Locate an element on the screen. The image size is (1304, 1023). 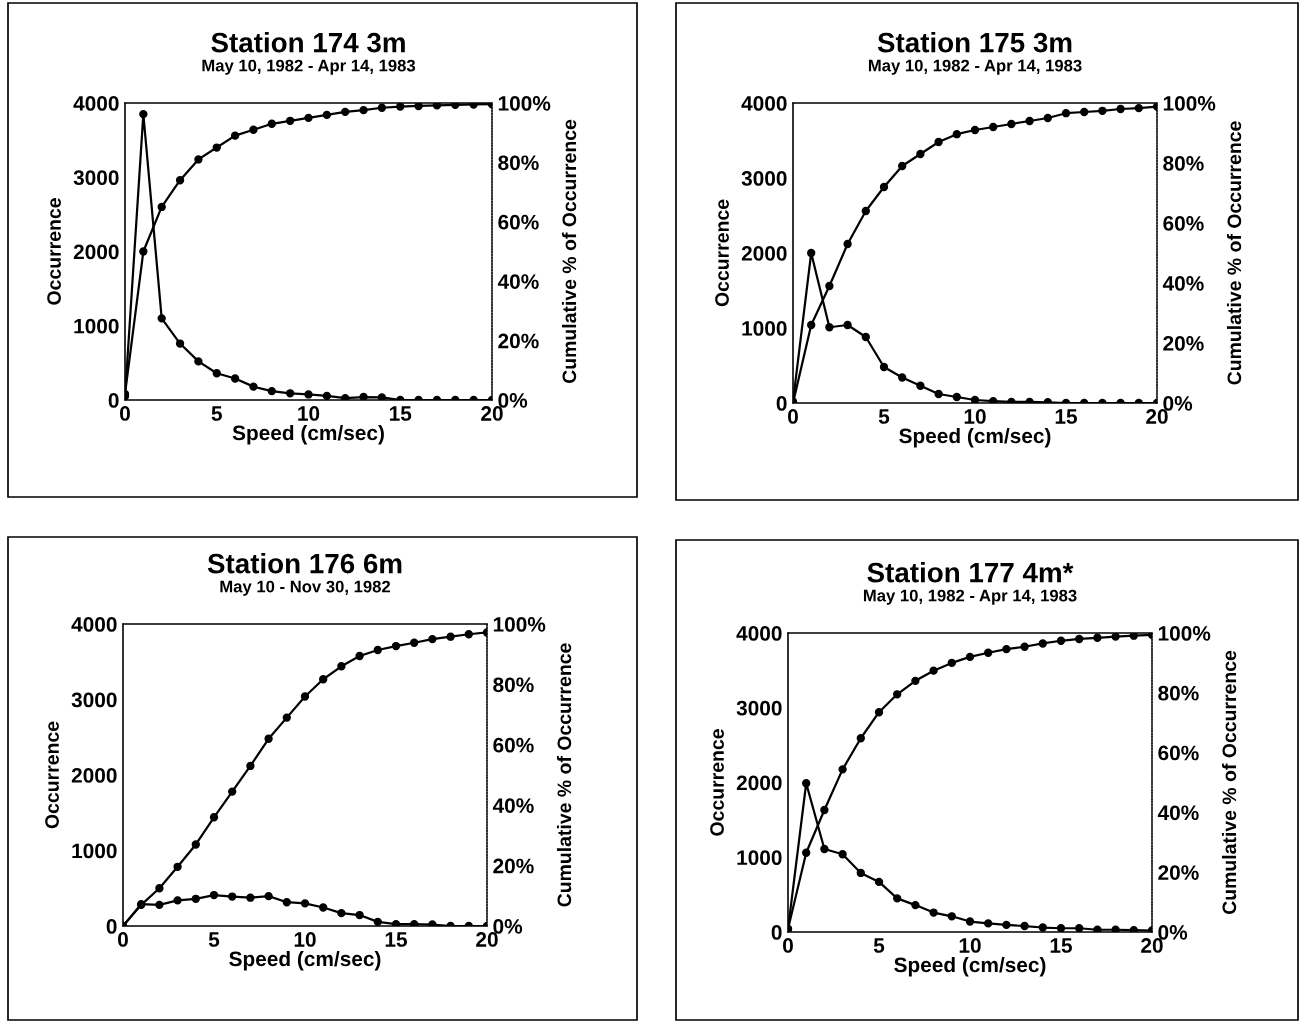
chart-title: Station 176 6m is located at coordinates (304, 563).